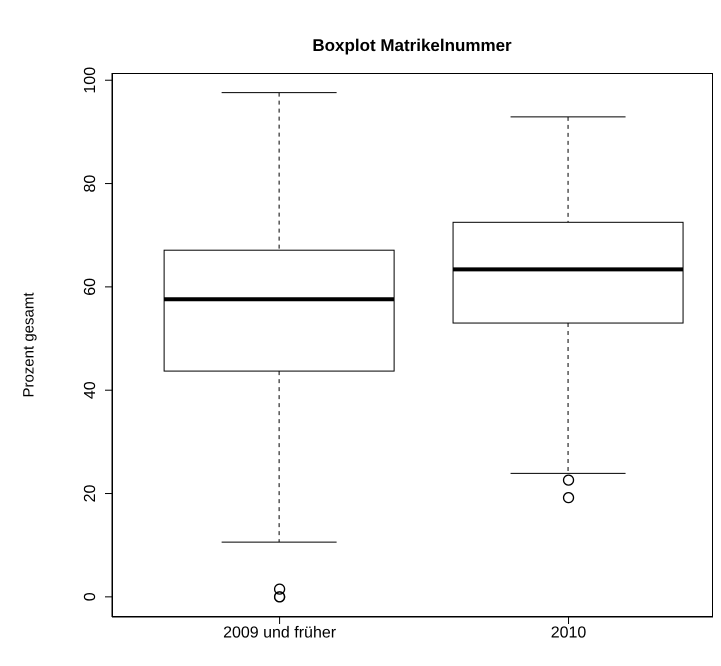  I want to click on chart-title: Boxplot Matrikelnummer, so click(412, 46).